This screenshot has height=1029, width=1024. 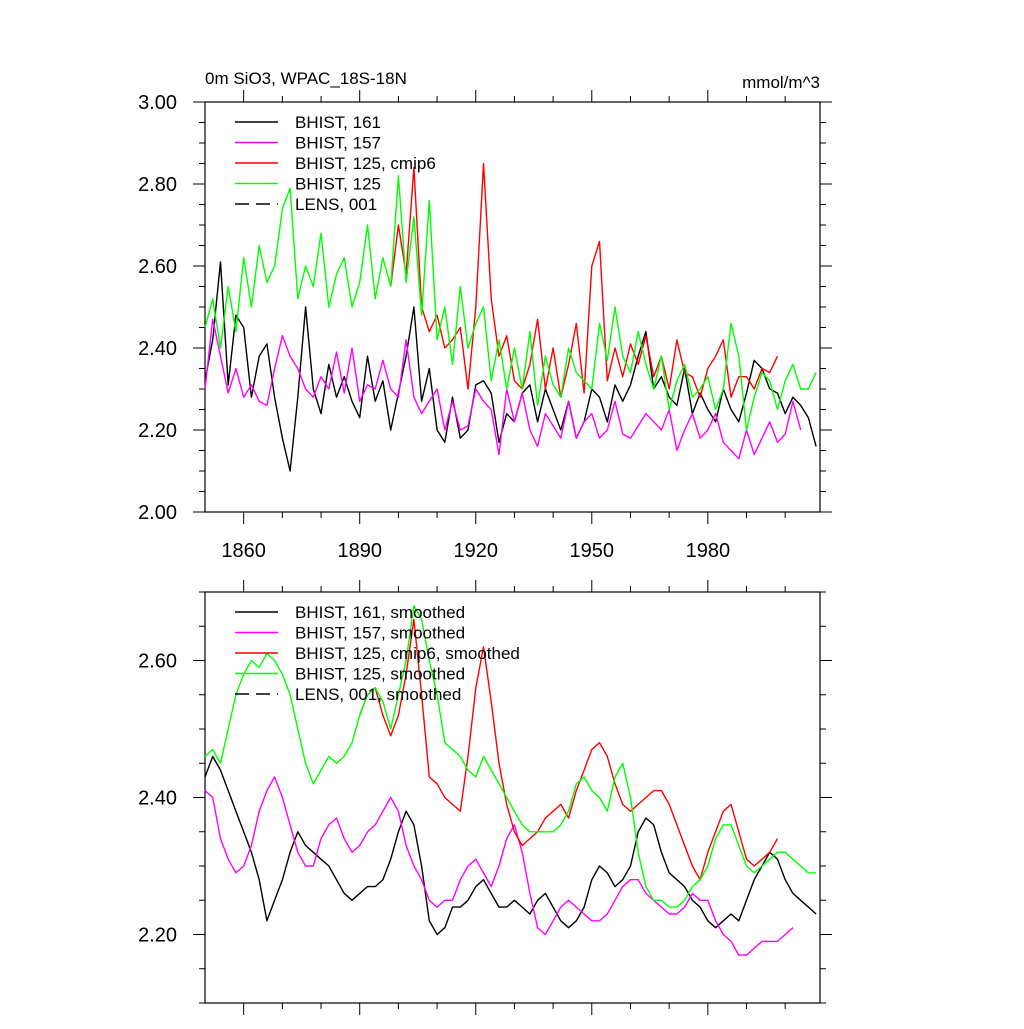 What do you see at coordinates (365, 163) in the screenshot?
I see `legend-label: BHIST, 125, cmip6` at bounding box center [365, 163].